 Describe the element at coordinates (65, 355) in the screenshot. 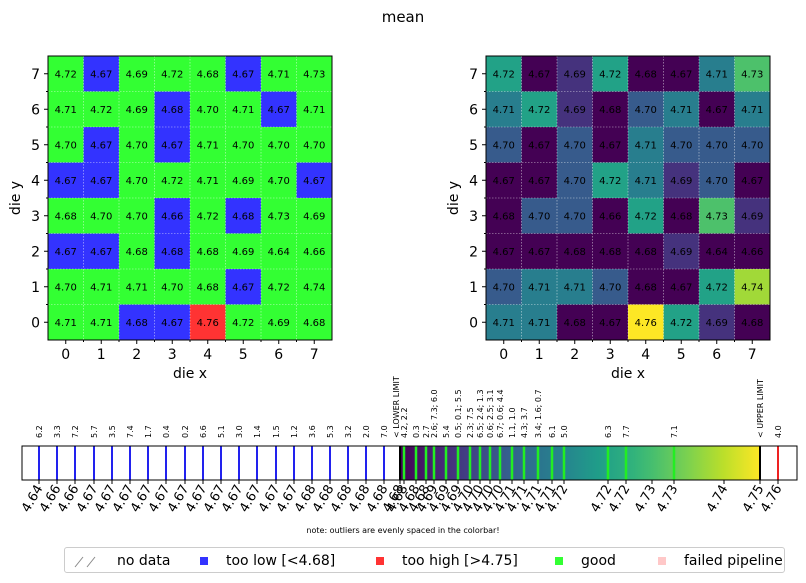

I see `x-tick-label: 0` at that location.